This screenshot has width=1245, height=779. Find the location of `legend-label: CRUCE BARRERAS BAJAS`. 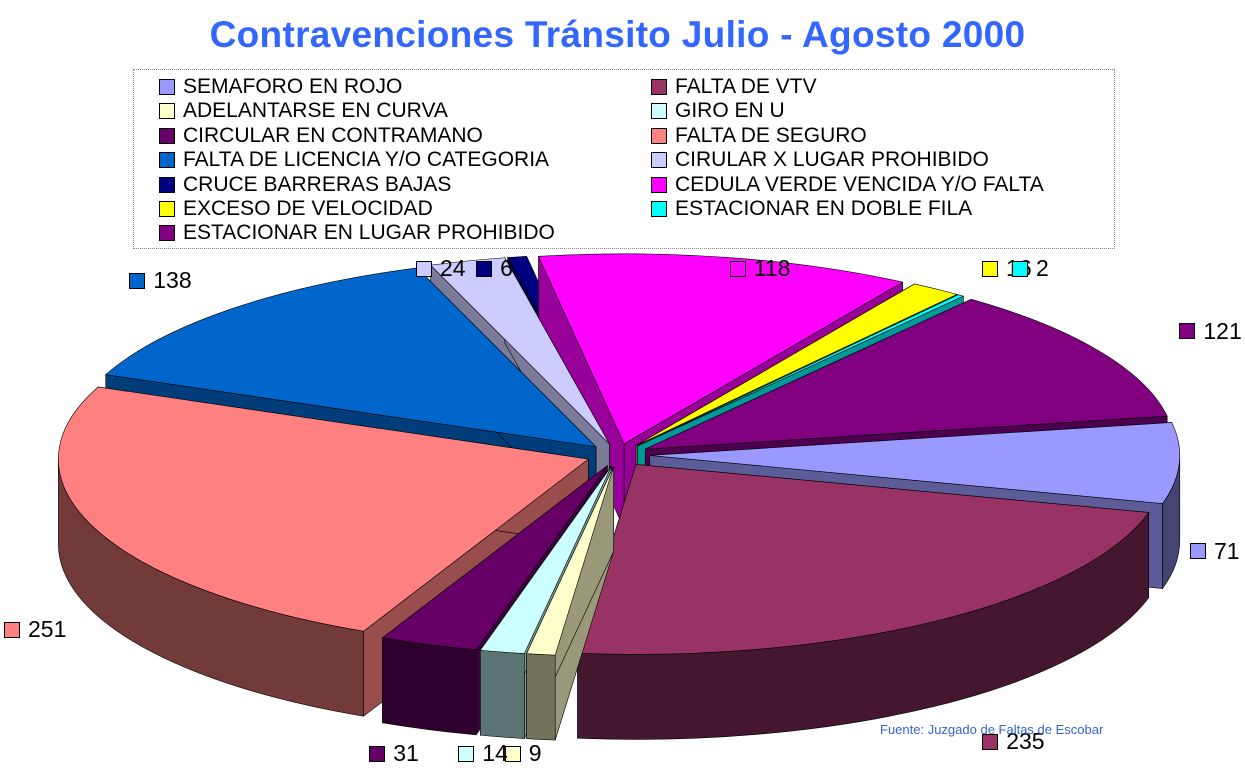

legend-label: CRUCE BARRERAS BAJAS is located at coordinates (317, 184).